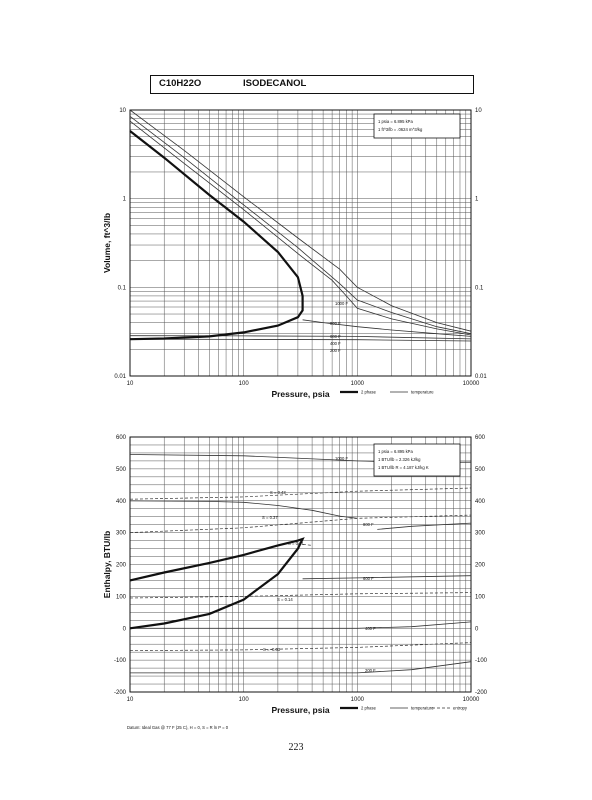 Image resolution: width=592 pixels, height=800 pixels. What do you see at coordinates (180, 83) in the screenshot?
I see `chemical-formula: C10H22O` at bounding box center [180, 83].